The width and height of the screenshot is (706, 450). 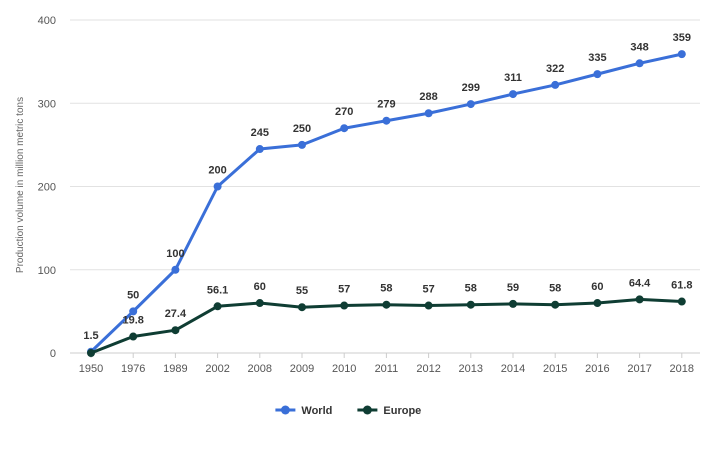 What do you see at coordinates (20, 185) in the screenshot?
I see `y-axis-title: Production volume in million metric tons` at bounding box center [20, 185].